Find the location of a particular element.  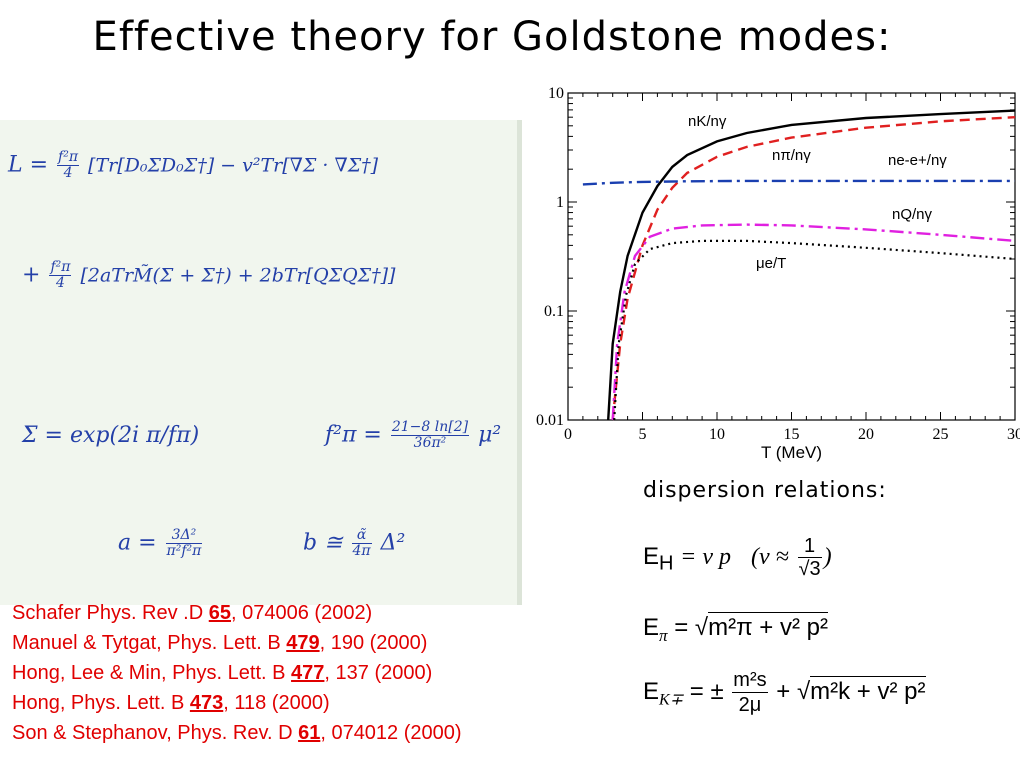

ek-plus: + is located at coordinates (783, 691).